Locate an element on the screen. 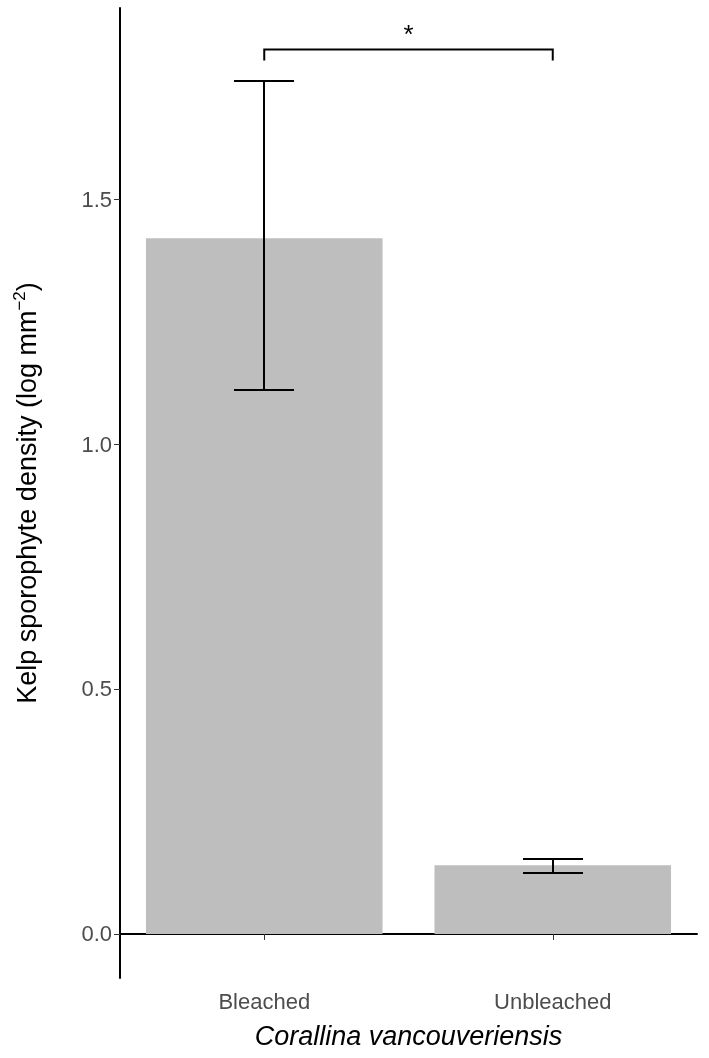  annotation: * is located at coordinates (408, 34).